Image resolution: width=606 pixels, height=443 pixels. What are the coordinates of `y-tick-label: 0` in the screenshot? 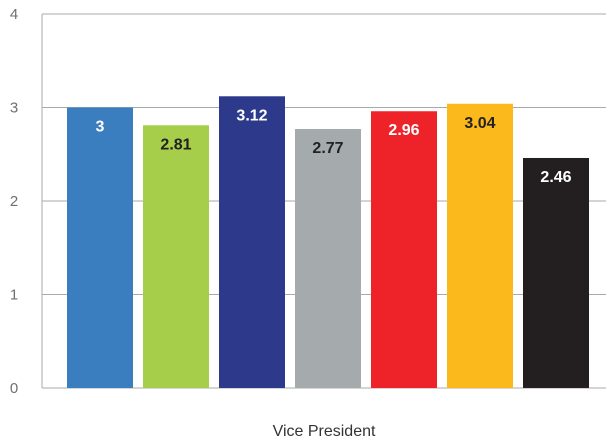 It's located at (14, 388).